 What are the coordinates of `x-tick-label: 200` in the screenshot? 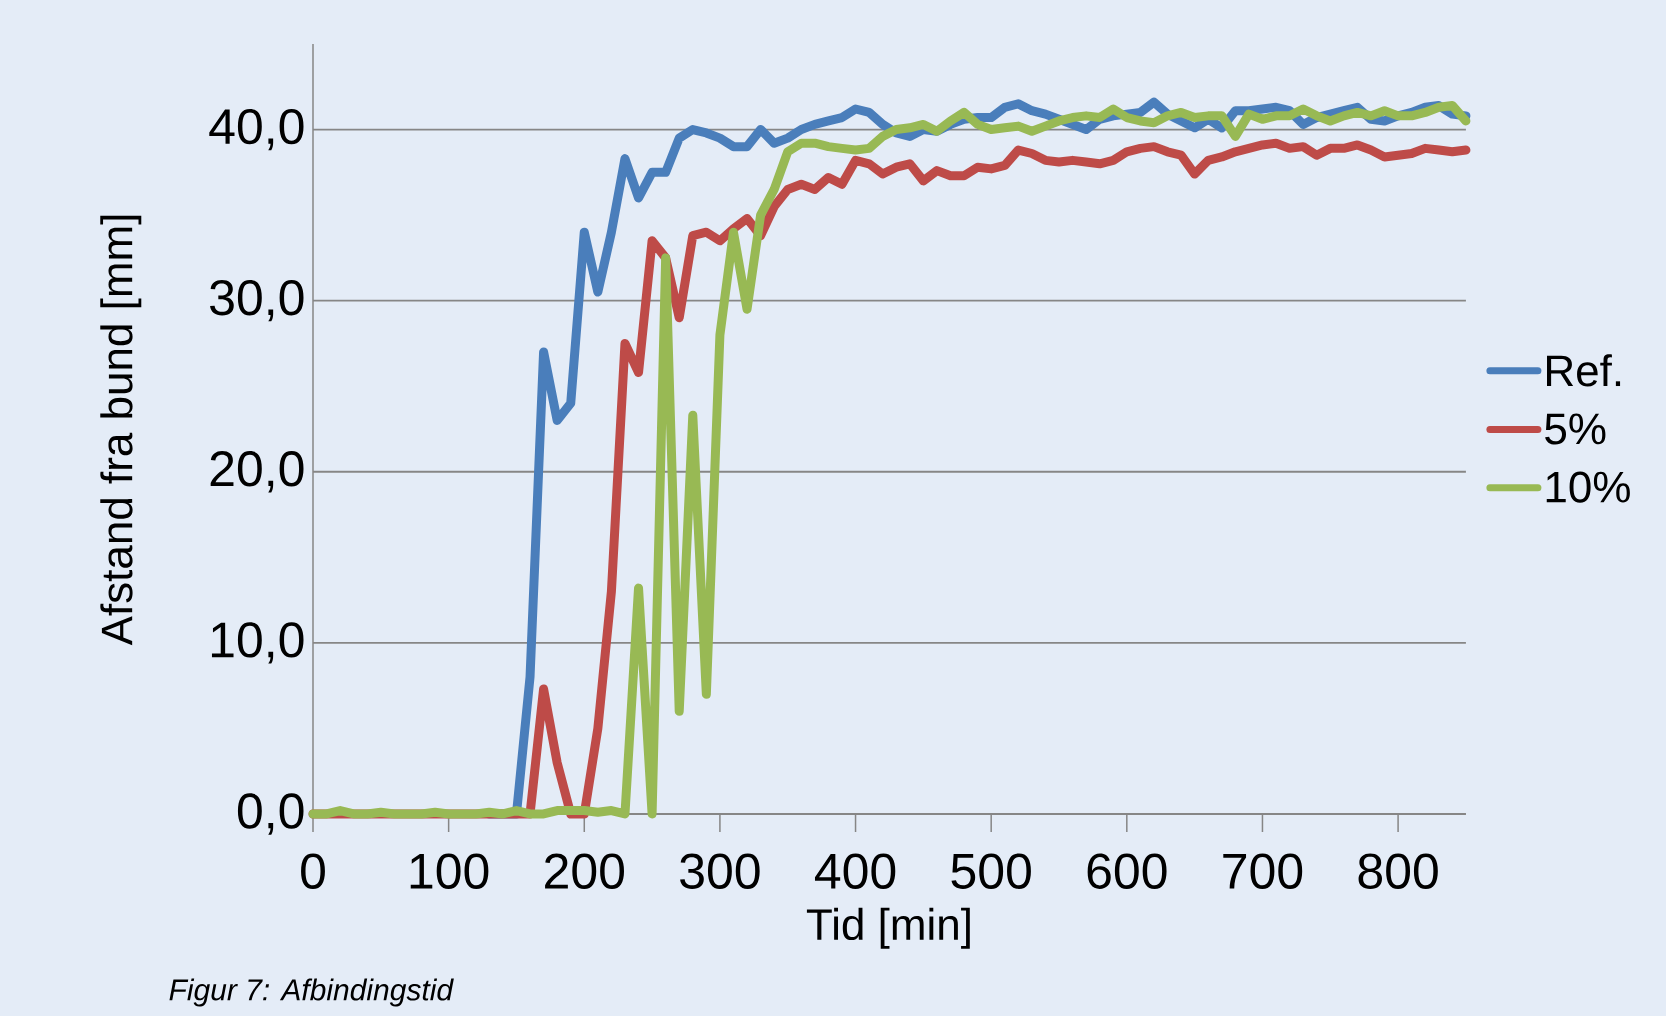 It's located at (585, 871).